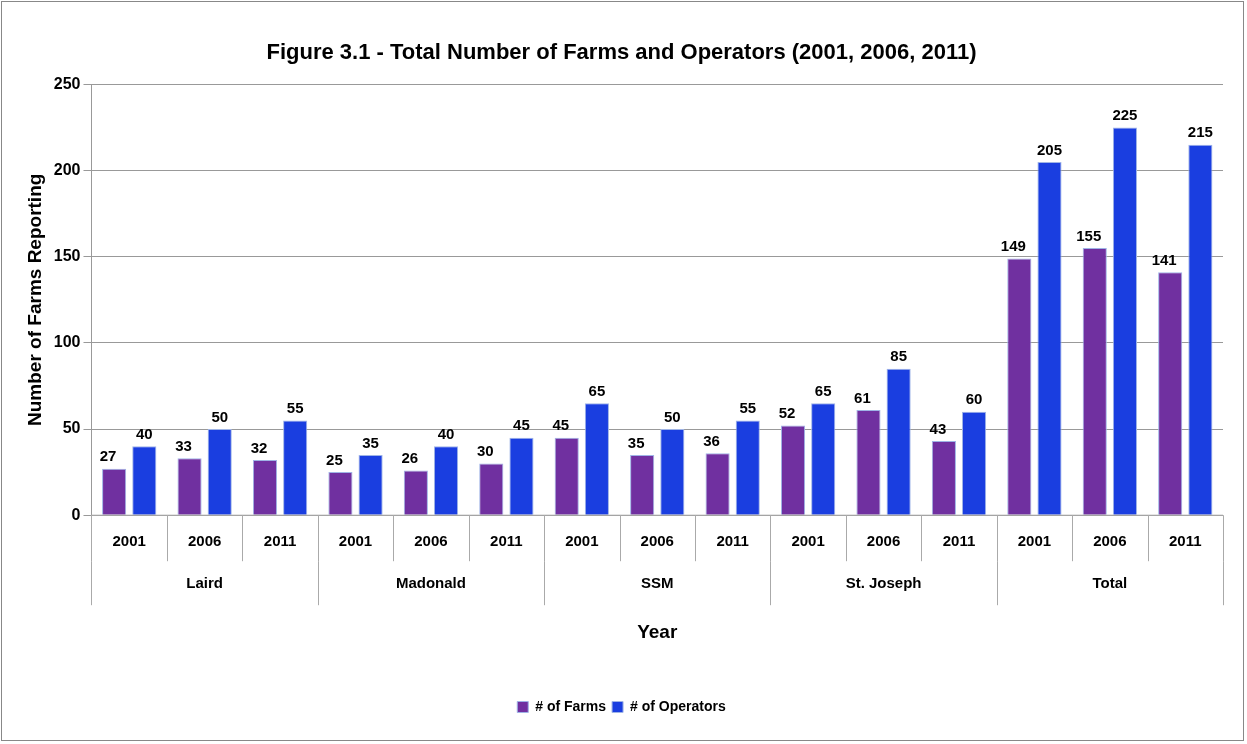 The height and width of the screenshot is (744, 1247). What do you see at coordinates (883, 583) in the screenshot?
I see `text: St. Joseph` at bounding box center [883, 583].